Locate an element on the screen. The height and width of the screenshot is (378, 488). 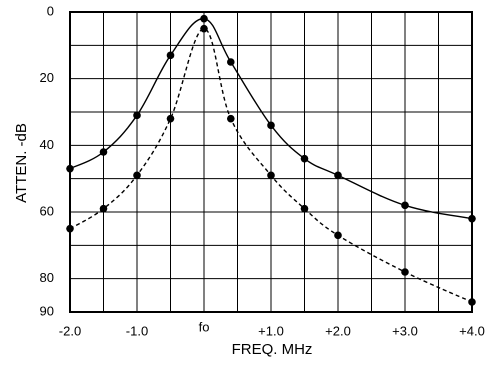
x-tick-label: +2.0 is located at coordinates (338, 330).